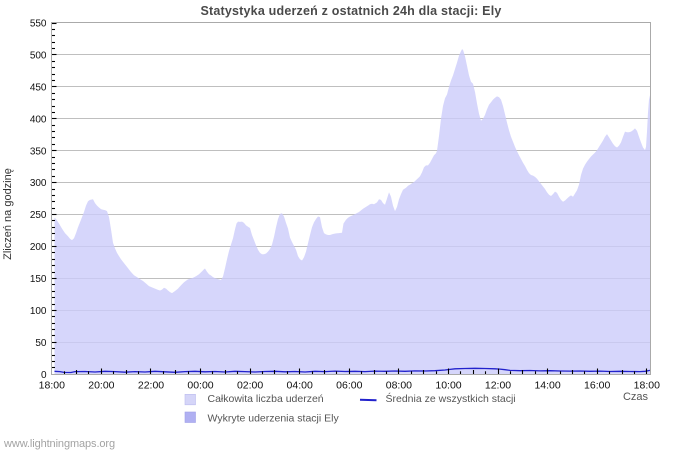 The height and width of the screenshot is (450, 700). I want to click on svg-text: 150, so click(38, 279).